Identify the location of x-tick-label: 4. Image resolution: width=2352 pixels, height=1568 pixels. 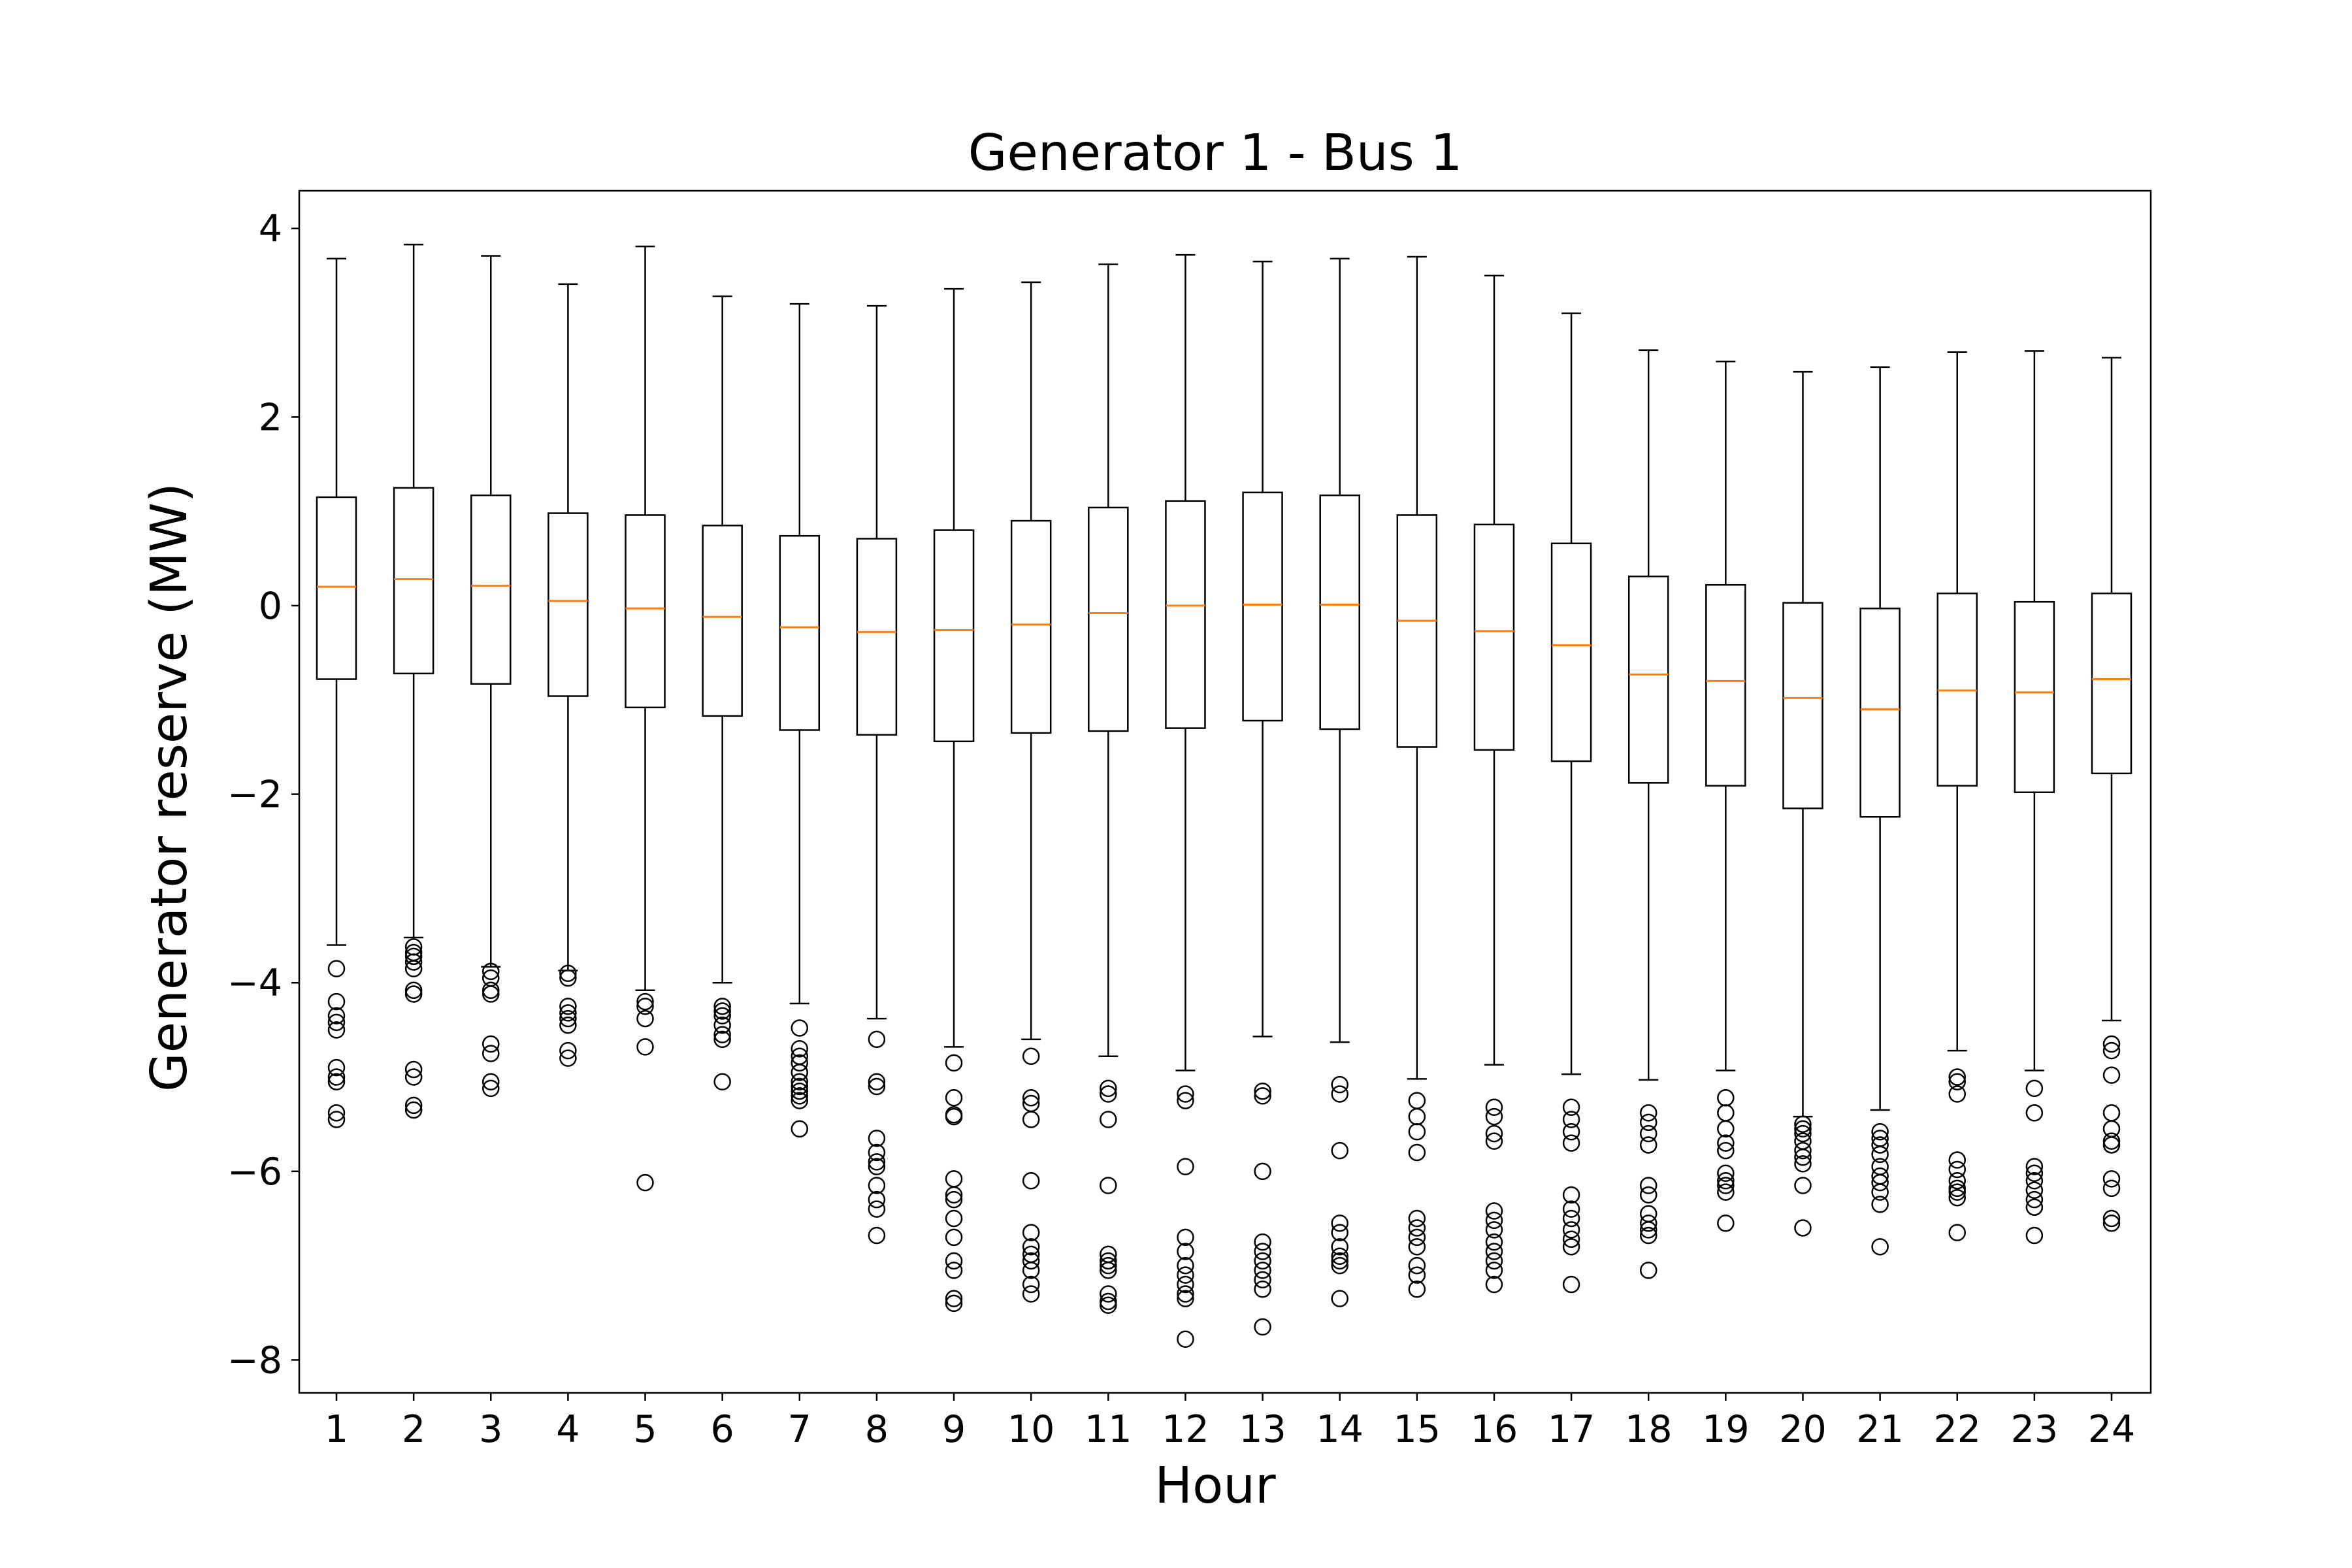
(568, 1429).